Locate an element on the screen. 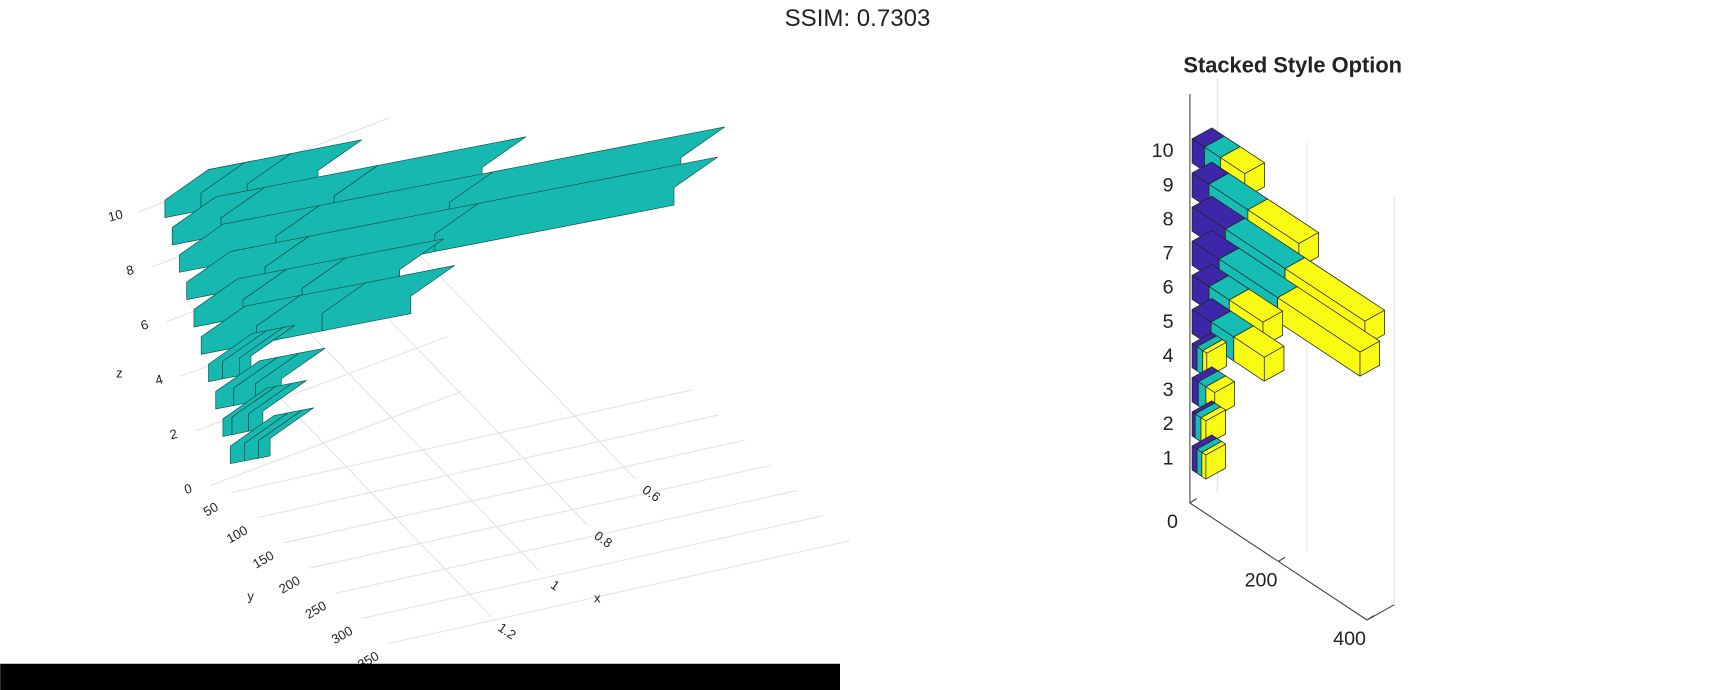 This screenshot has height=690, width=1715. y-tick-label: 150 is located at coordinates (263, 560).